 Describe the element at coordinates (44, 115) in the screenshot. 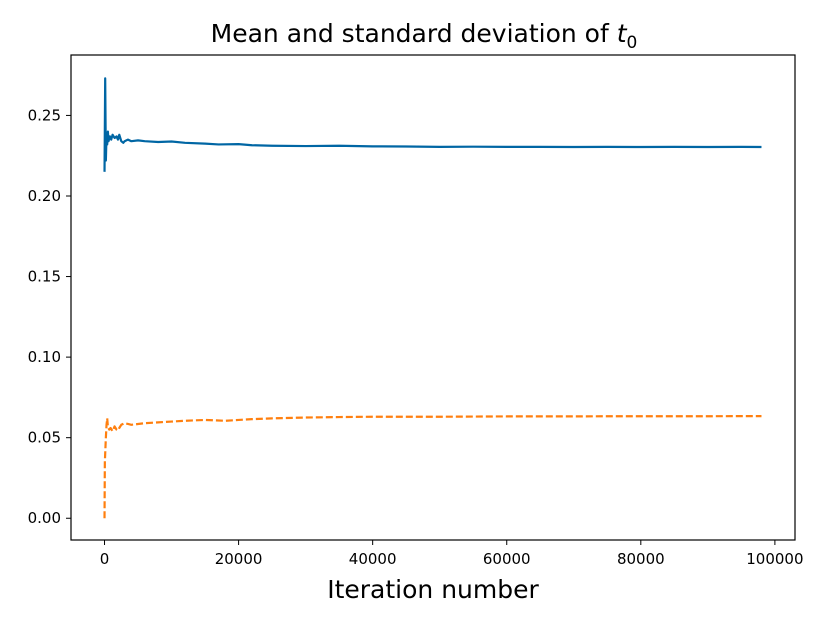

I see `y-tick-label: 0.25` at that location.